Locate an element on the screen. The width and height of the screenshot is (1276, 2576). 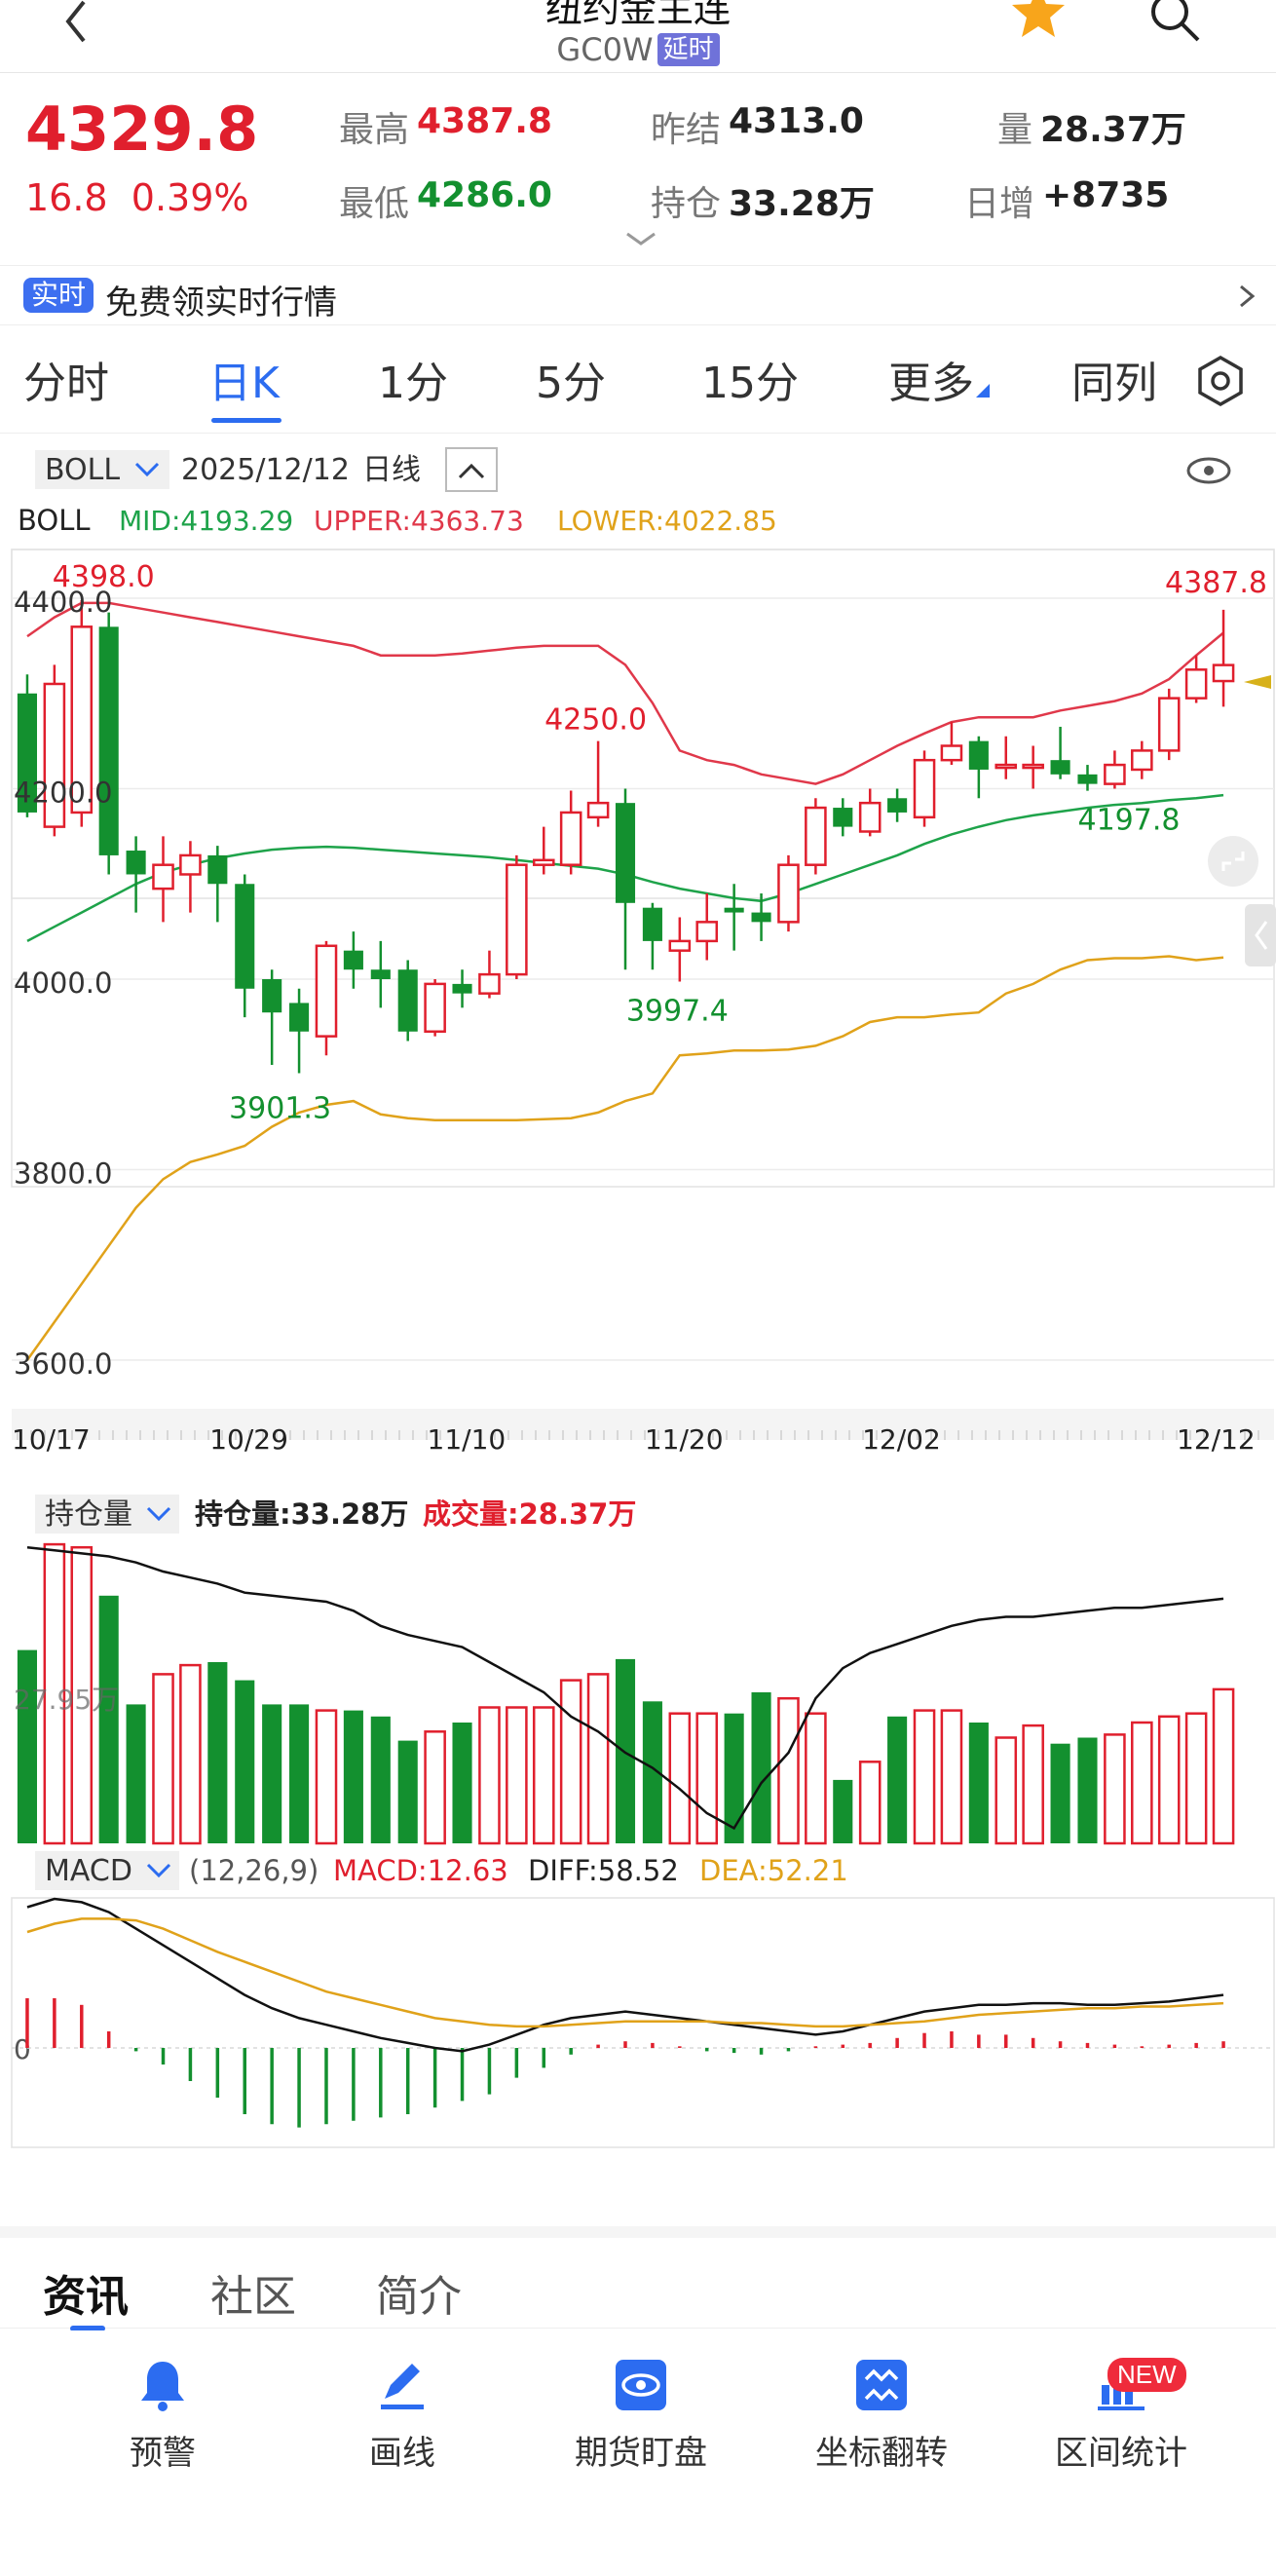
range-stats-button: 区间统计 is located at coordinates (1121, 2415).